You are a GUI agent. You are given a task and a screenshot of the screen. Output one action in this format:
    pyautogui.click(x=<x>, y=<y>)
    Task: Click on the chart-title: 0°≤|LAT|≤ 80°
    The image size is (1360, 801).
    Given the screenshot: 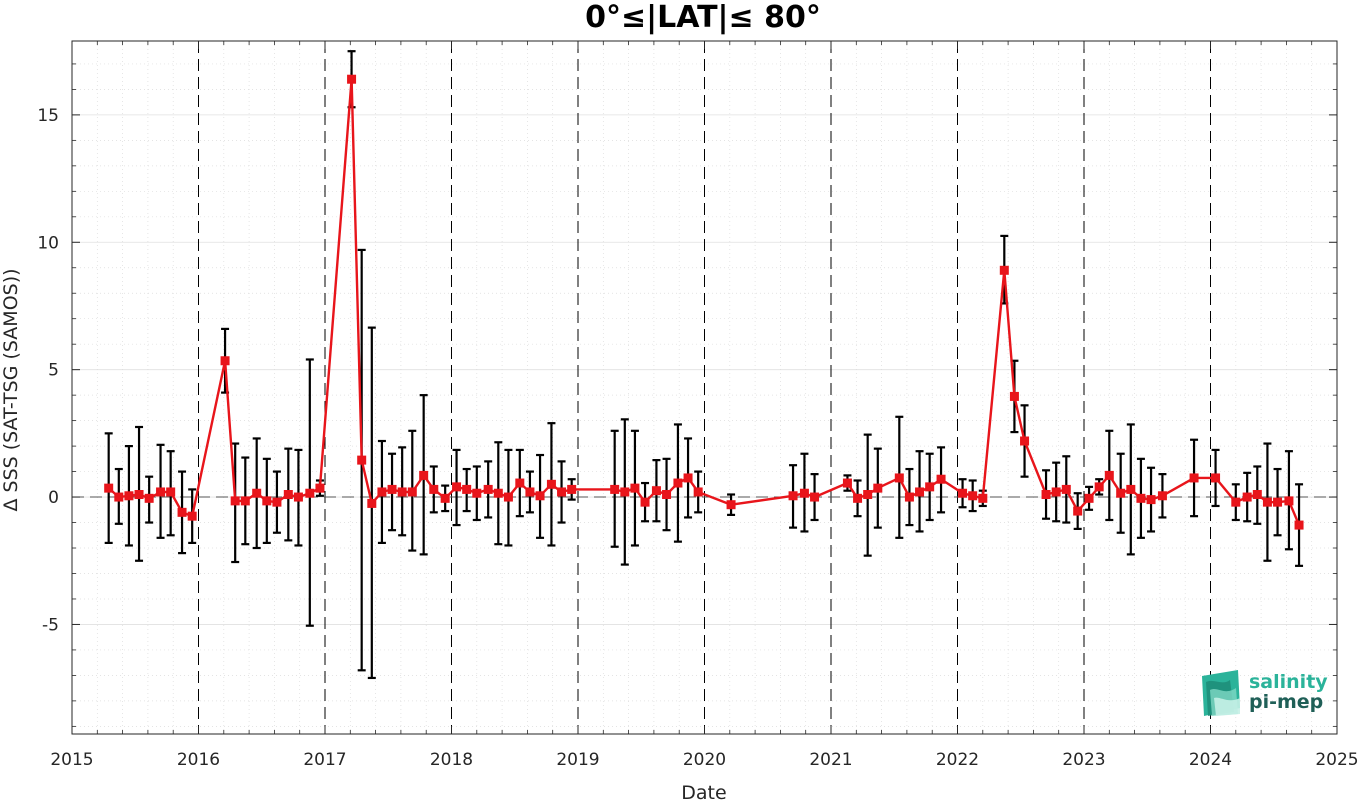 What is the action you would take?
    pyautogui.click(x=703, y=17)
    